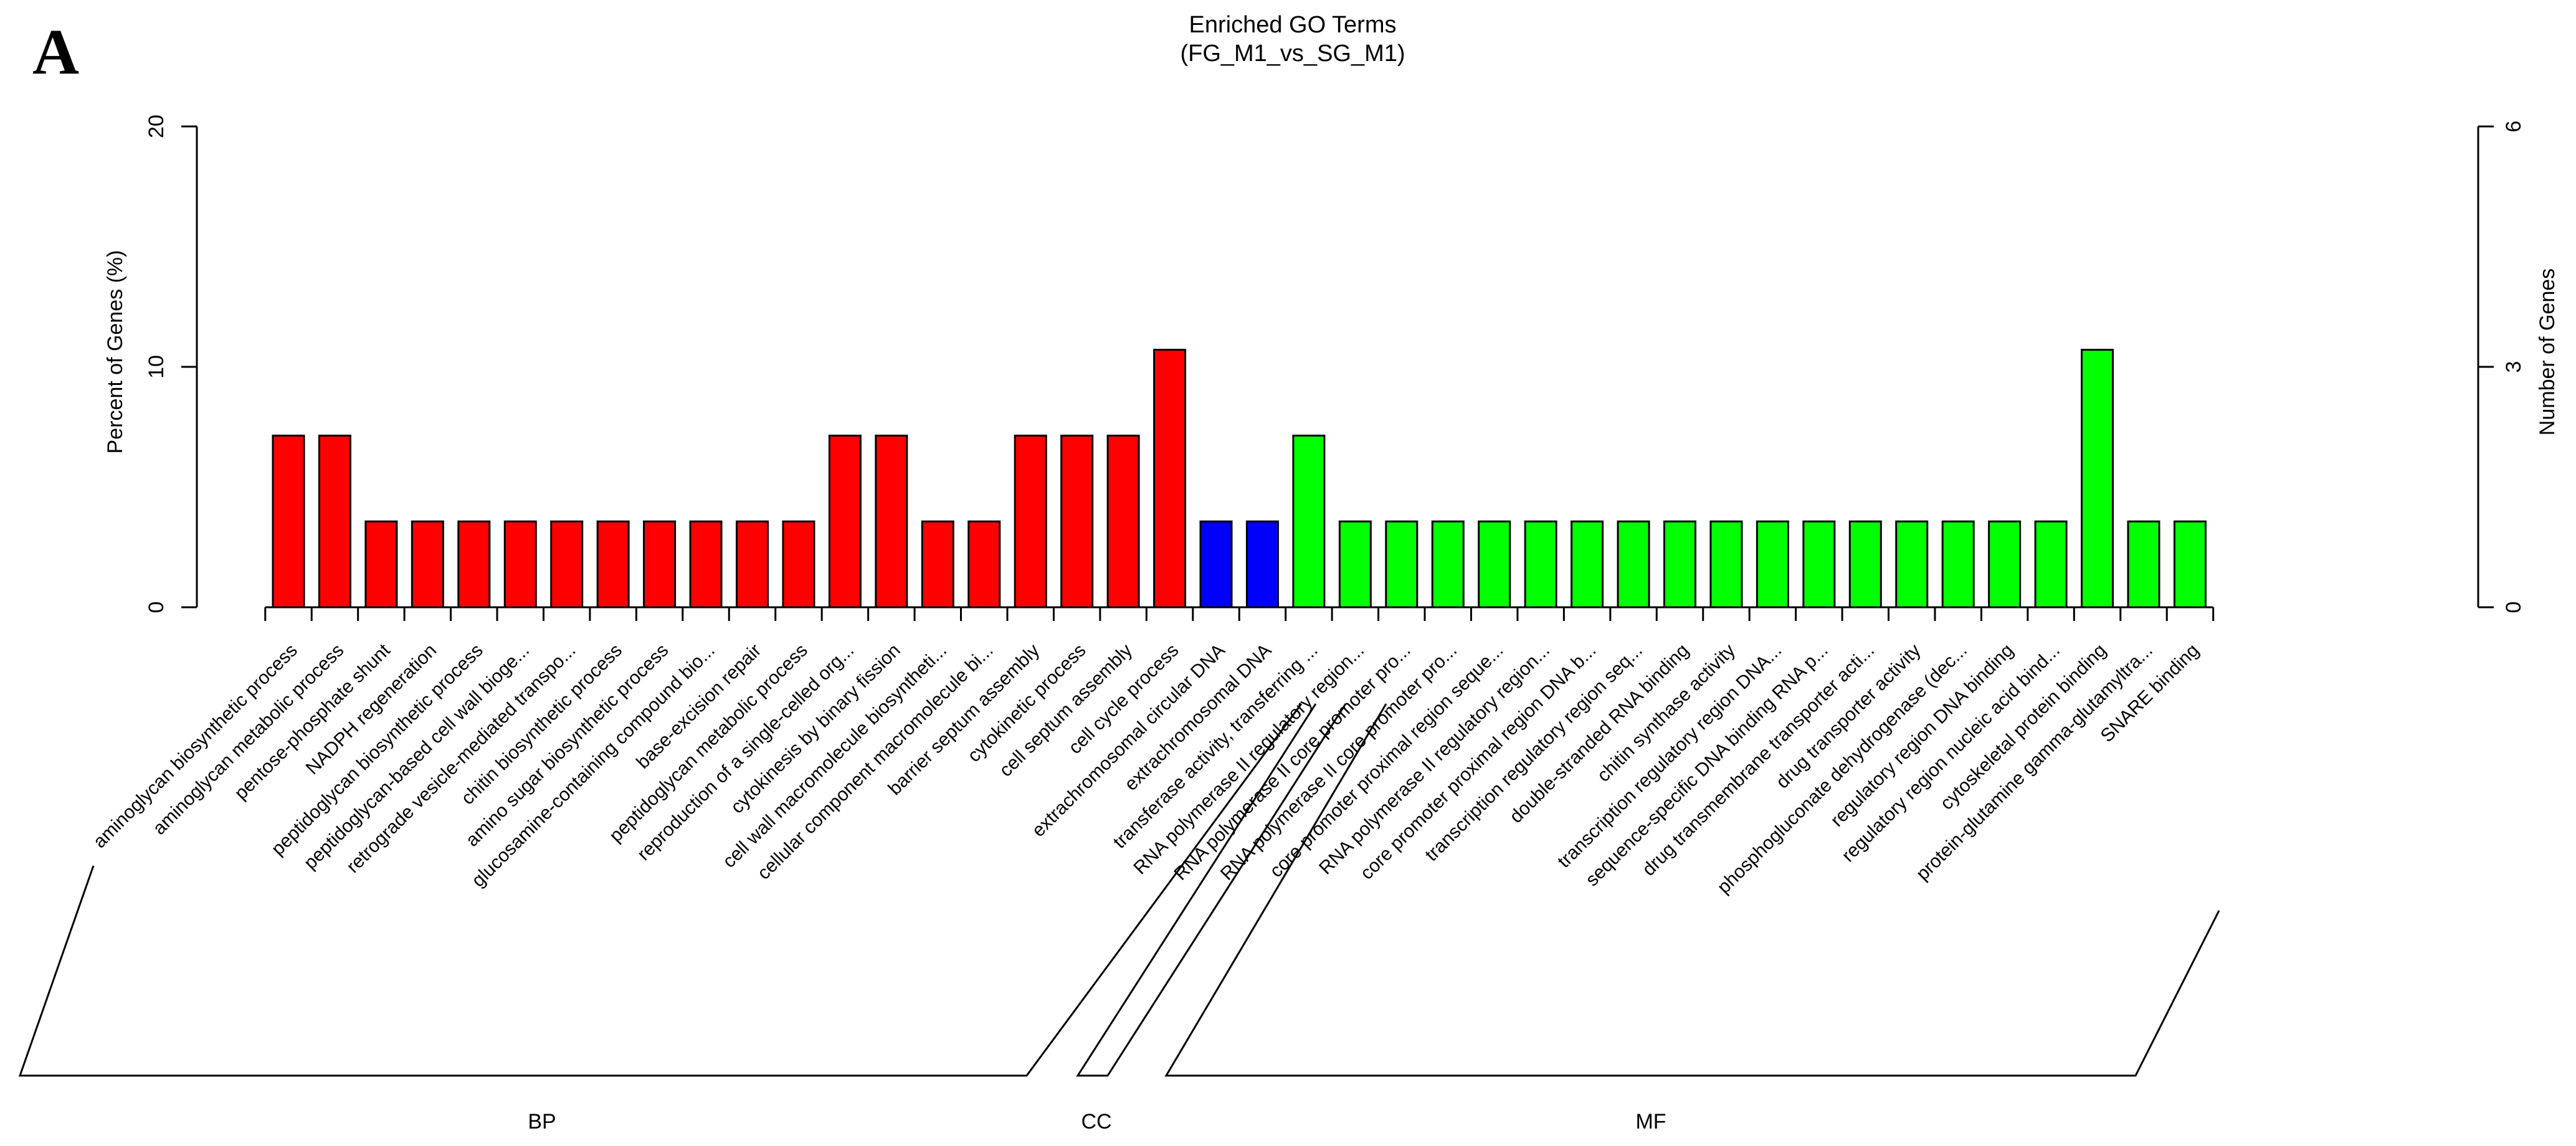 This screenshot has width=2576, height=1146. What do you see at coordinates (156, 367) in the screenshot?
I see `y-axis-left-tick-label: 10` at bounding box center [156, 367].